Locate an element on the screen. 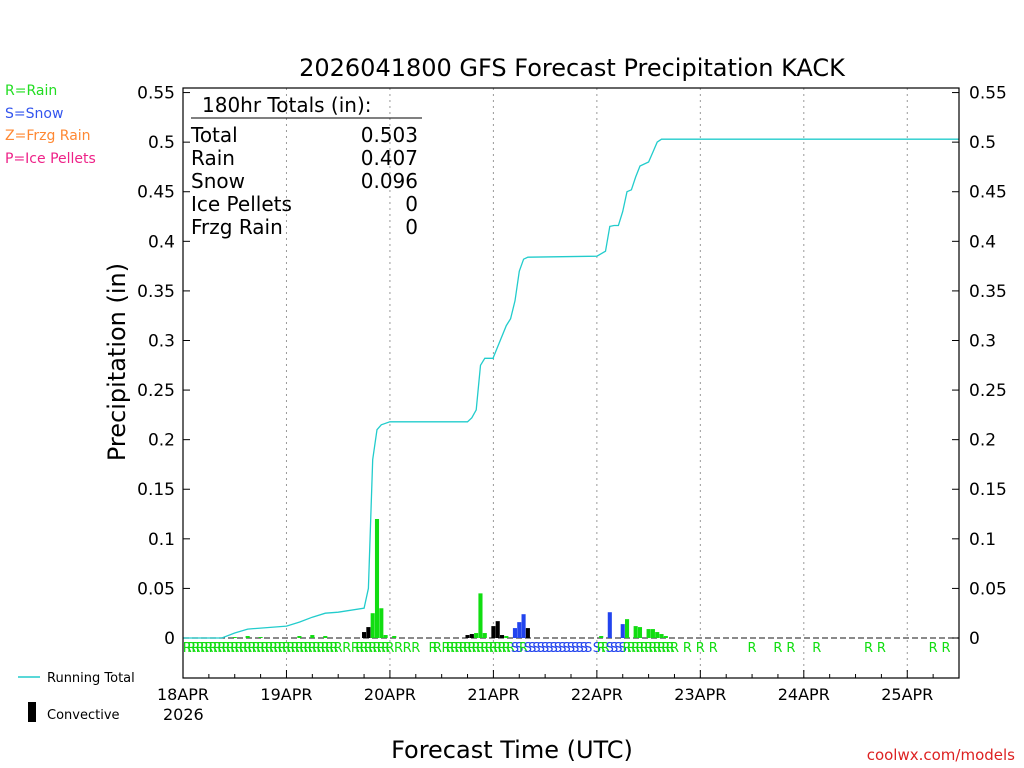 This screenshot has width=1024, height=768. totals-total-label: Total is located at coordinates (214, 135).